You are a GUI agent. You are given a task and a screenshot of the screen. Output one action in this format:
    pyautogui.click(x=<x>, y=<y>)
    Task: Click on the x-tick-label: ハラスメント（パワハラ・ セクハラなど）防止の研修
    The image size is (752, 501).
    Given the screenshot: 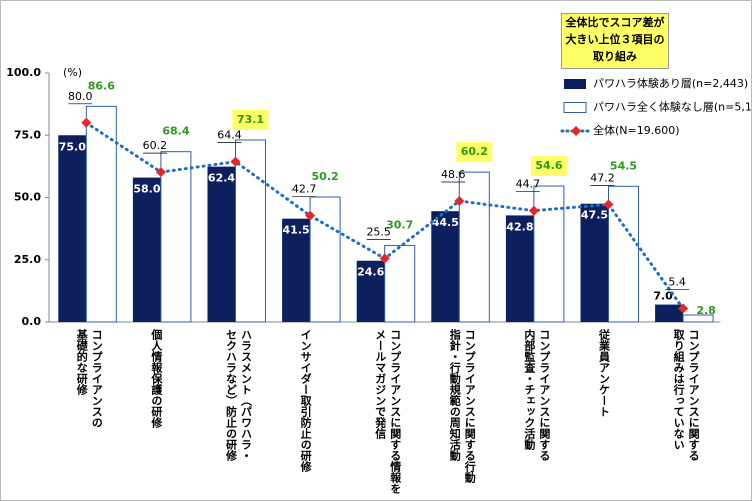 What is the action you would take?
    pyautogui.click(x=238, y=395)
    